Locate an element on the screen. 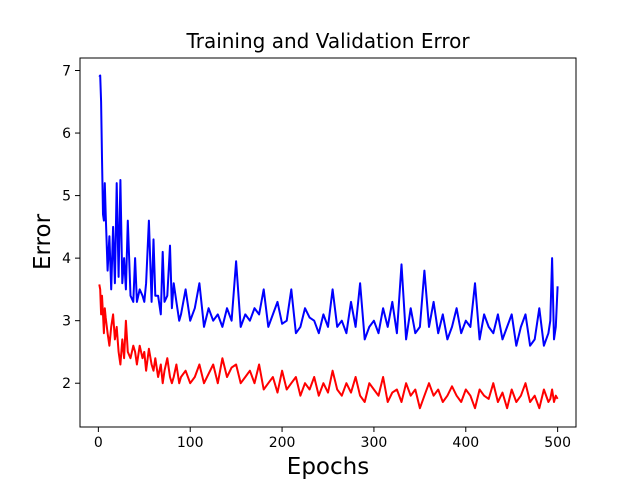  x-axis-label: Epochs is located at coordinates (328, 467).